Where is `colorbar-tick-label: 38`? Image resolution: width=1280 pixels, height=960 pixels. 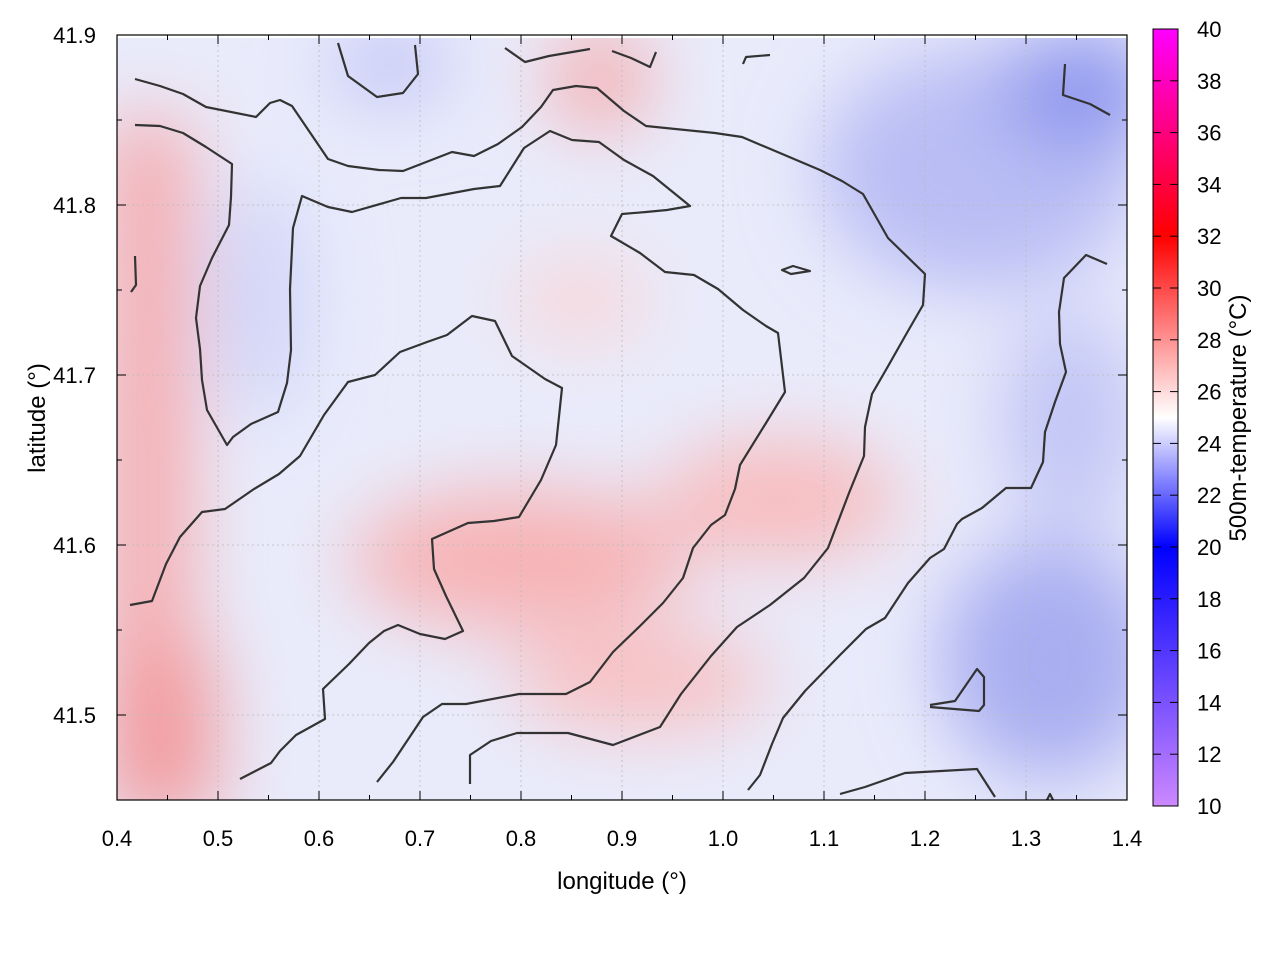 colorbar-tick-label: 38 is located at coordinates (1209, 81).